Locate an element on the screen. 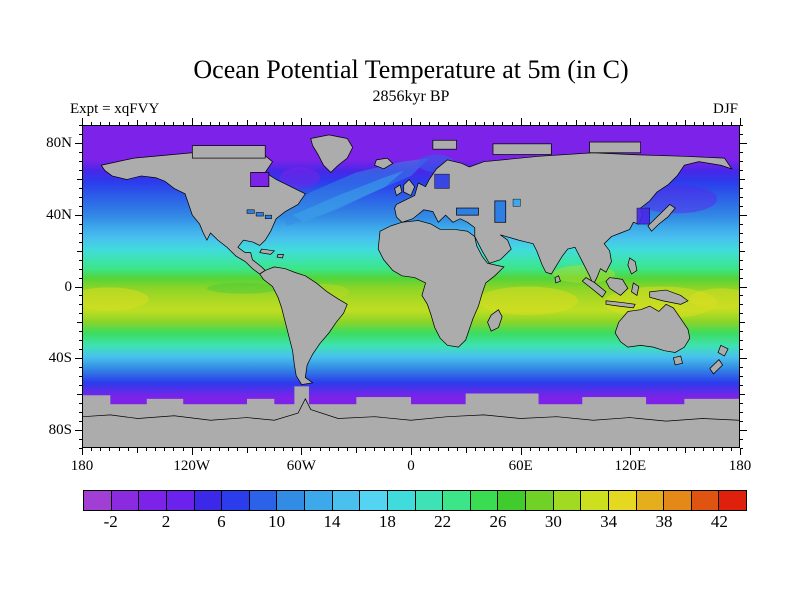 The height and width of the screenshot is (600, 800). colorbar-label: 26 is located at coordinates (498, 521).